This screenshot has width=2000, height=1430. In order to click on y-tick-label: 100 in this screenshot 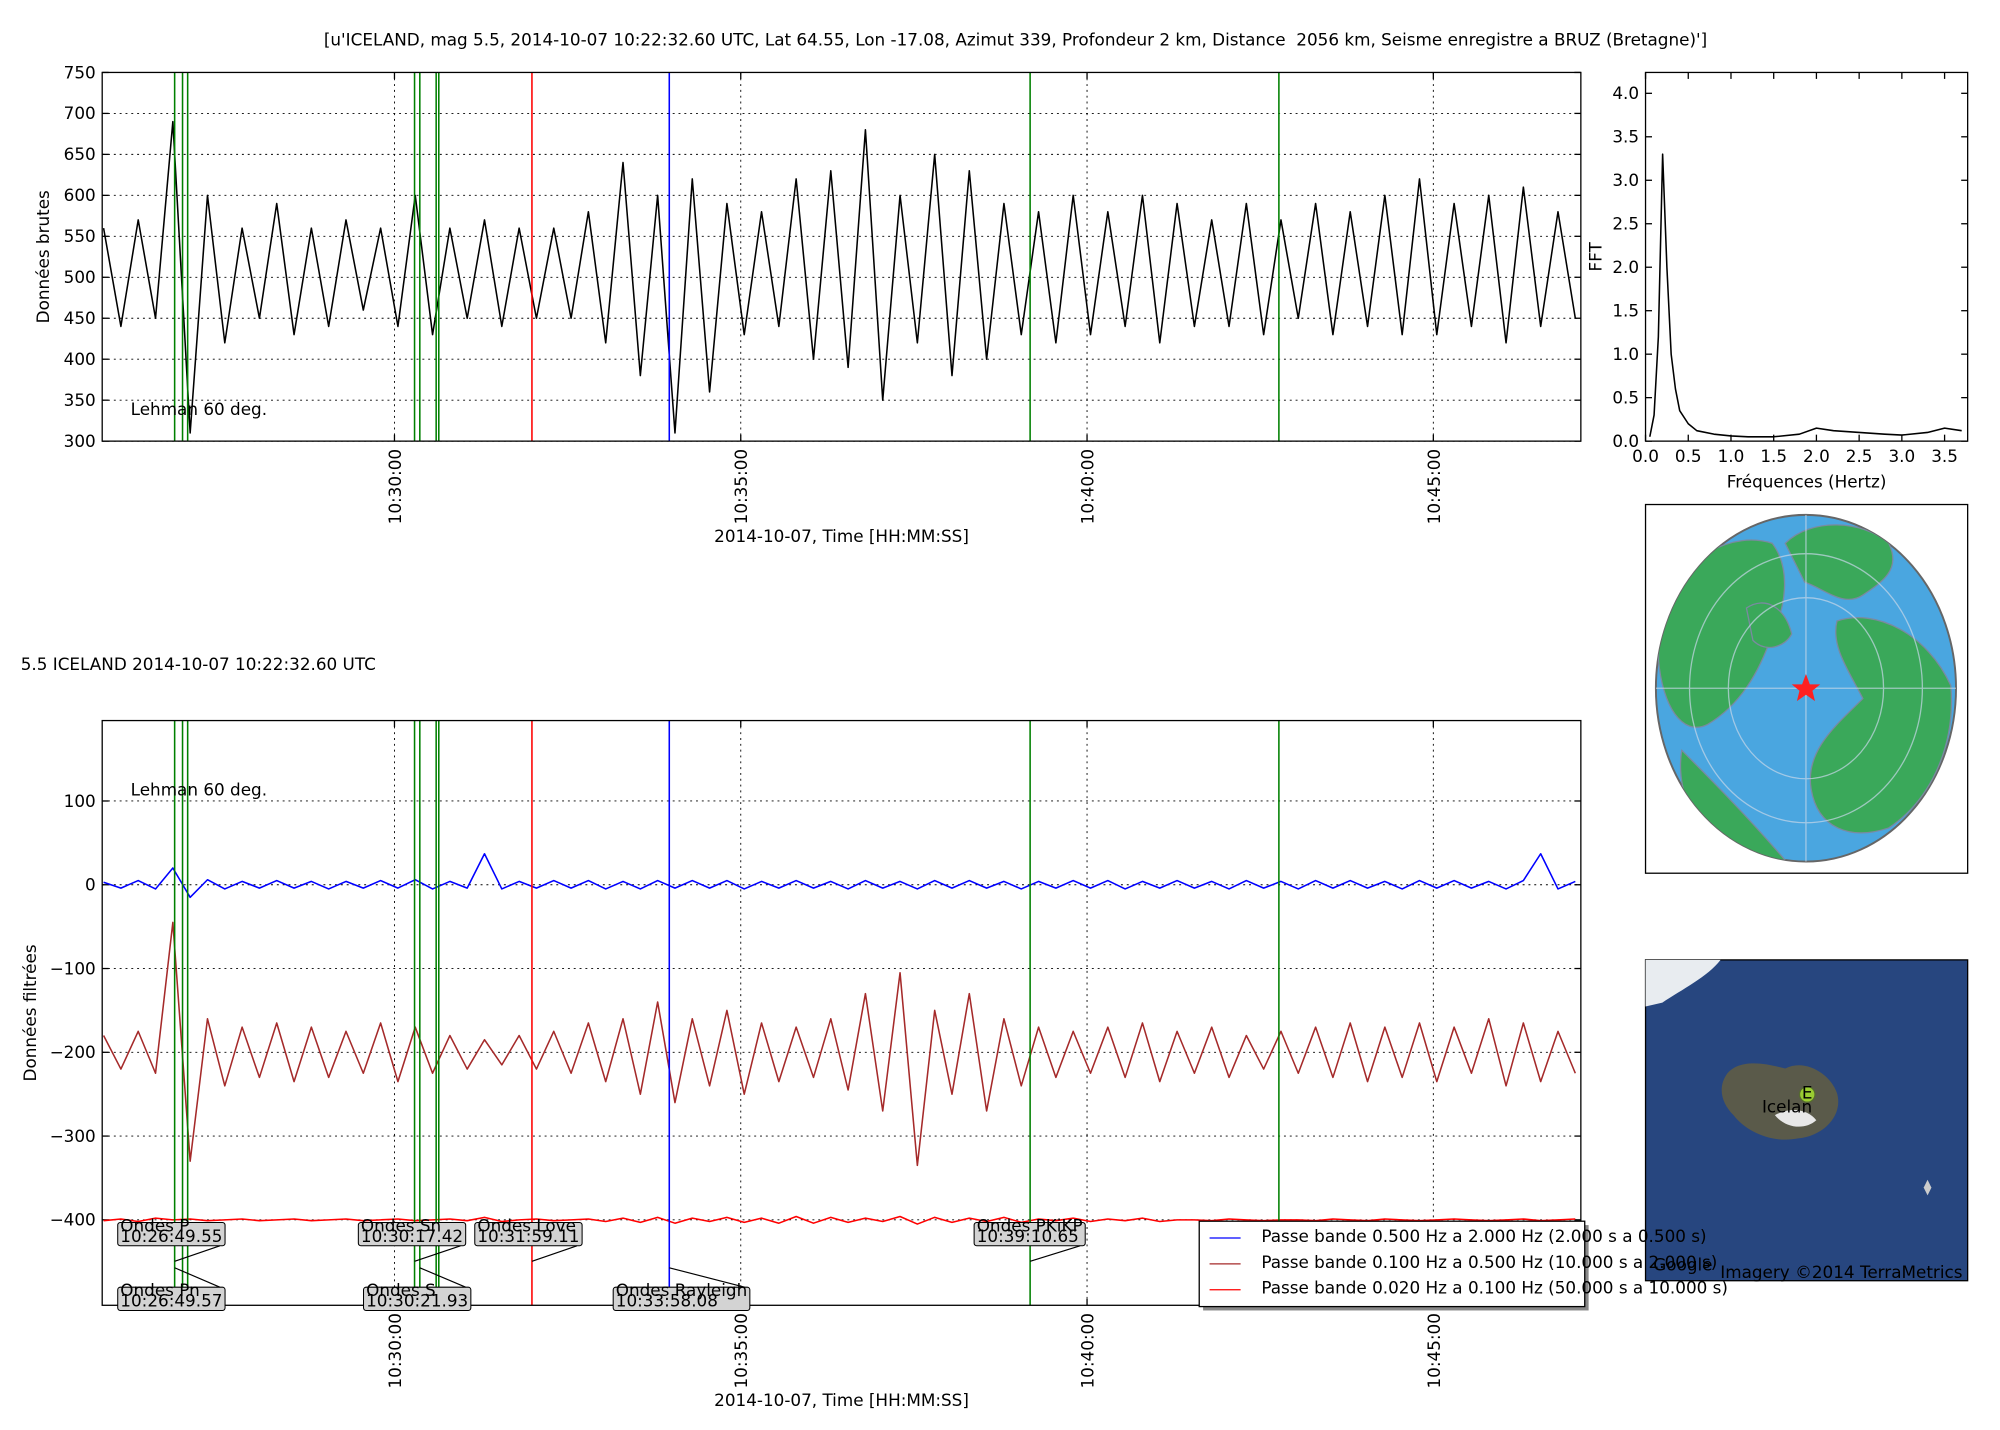, I will do `click(80, 801)`.